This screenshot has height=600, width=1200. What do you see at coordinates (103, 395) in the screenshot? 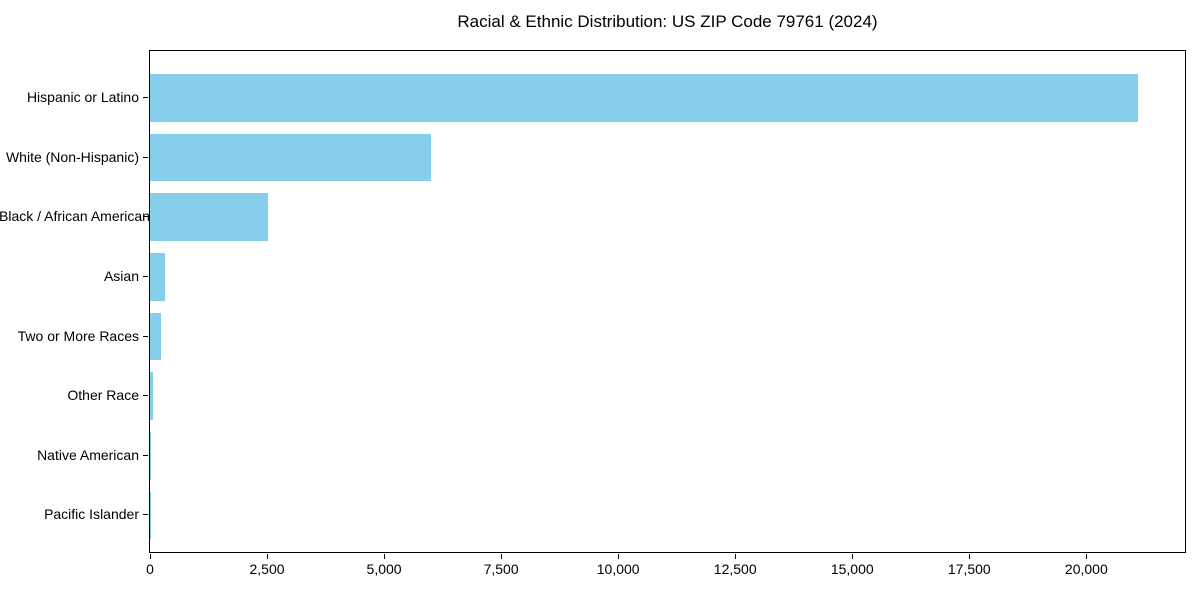
I see `y-tick-label-other-race: Other Race` at bounding box center [103, 395].